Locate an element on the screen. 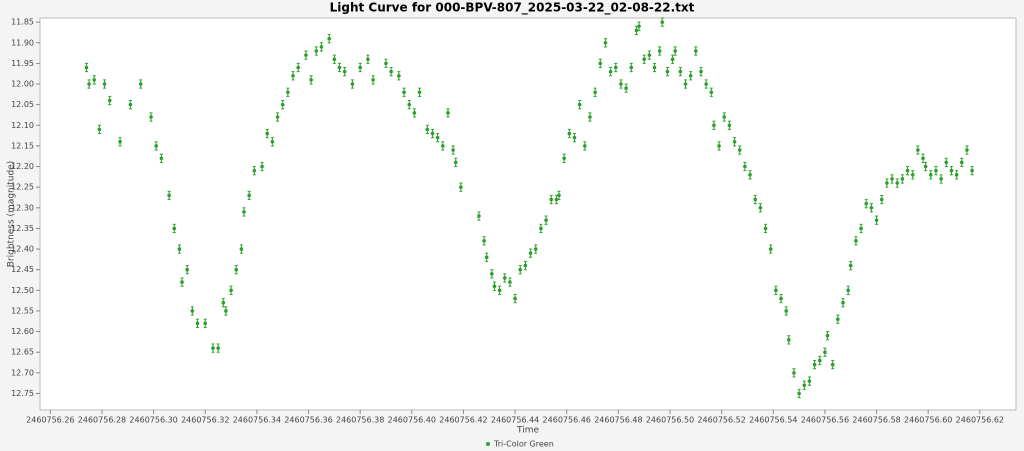  x-tick-label: 2460756.50 is located at coordinates (670, 420).